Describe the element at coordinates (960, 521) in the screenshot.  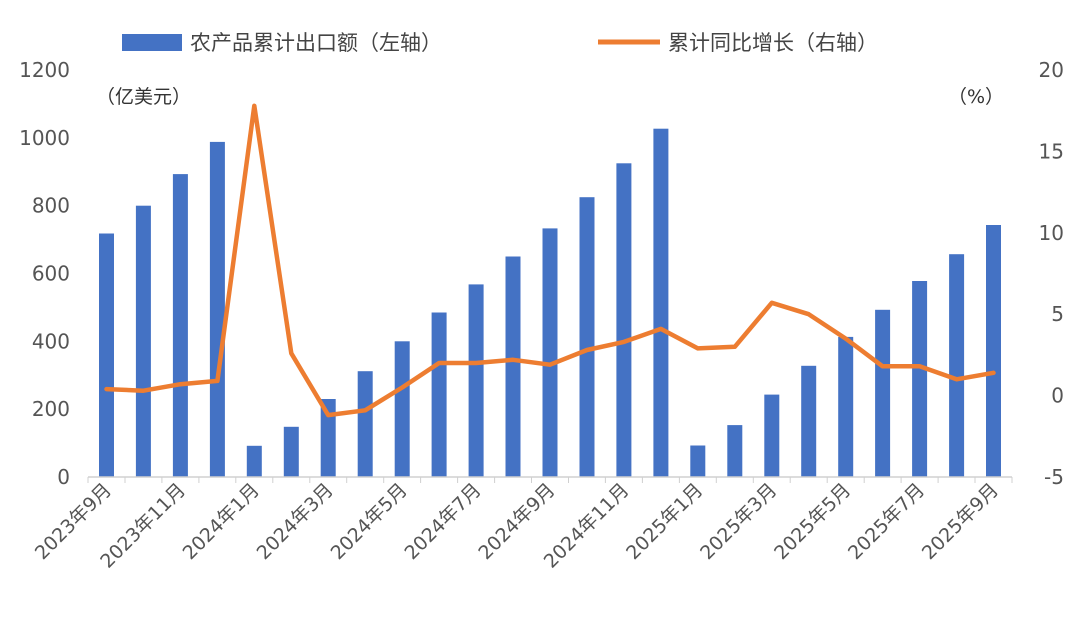
I see `x-tick-label: 2025年9月` at that location.